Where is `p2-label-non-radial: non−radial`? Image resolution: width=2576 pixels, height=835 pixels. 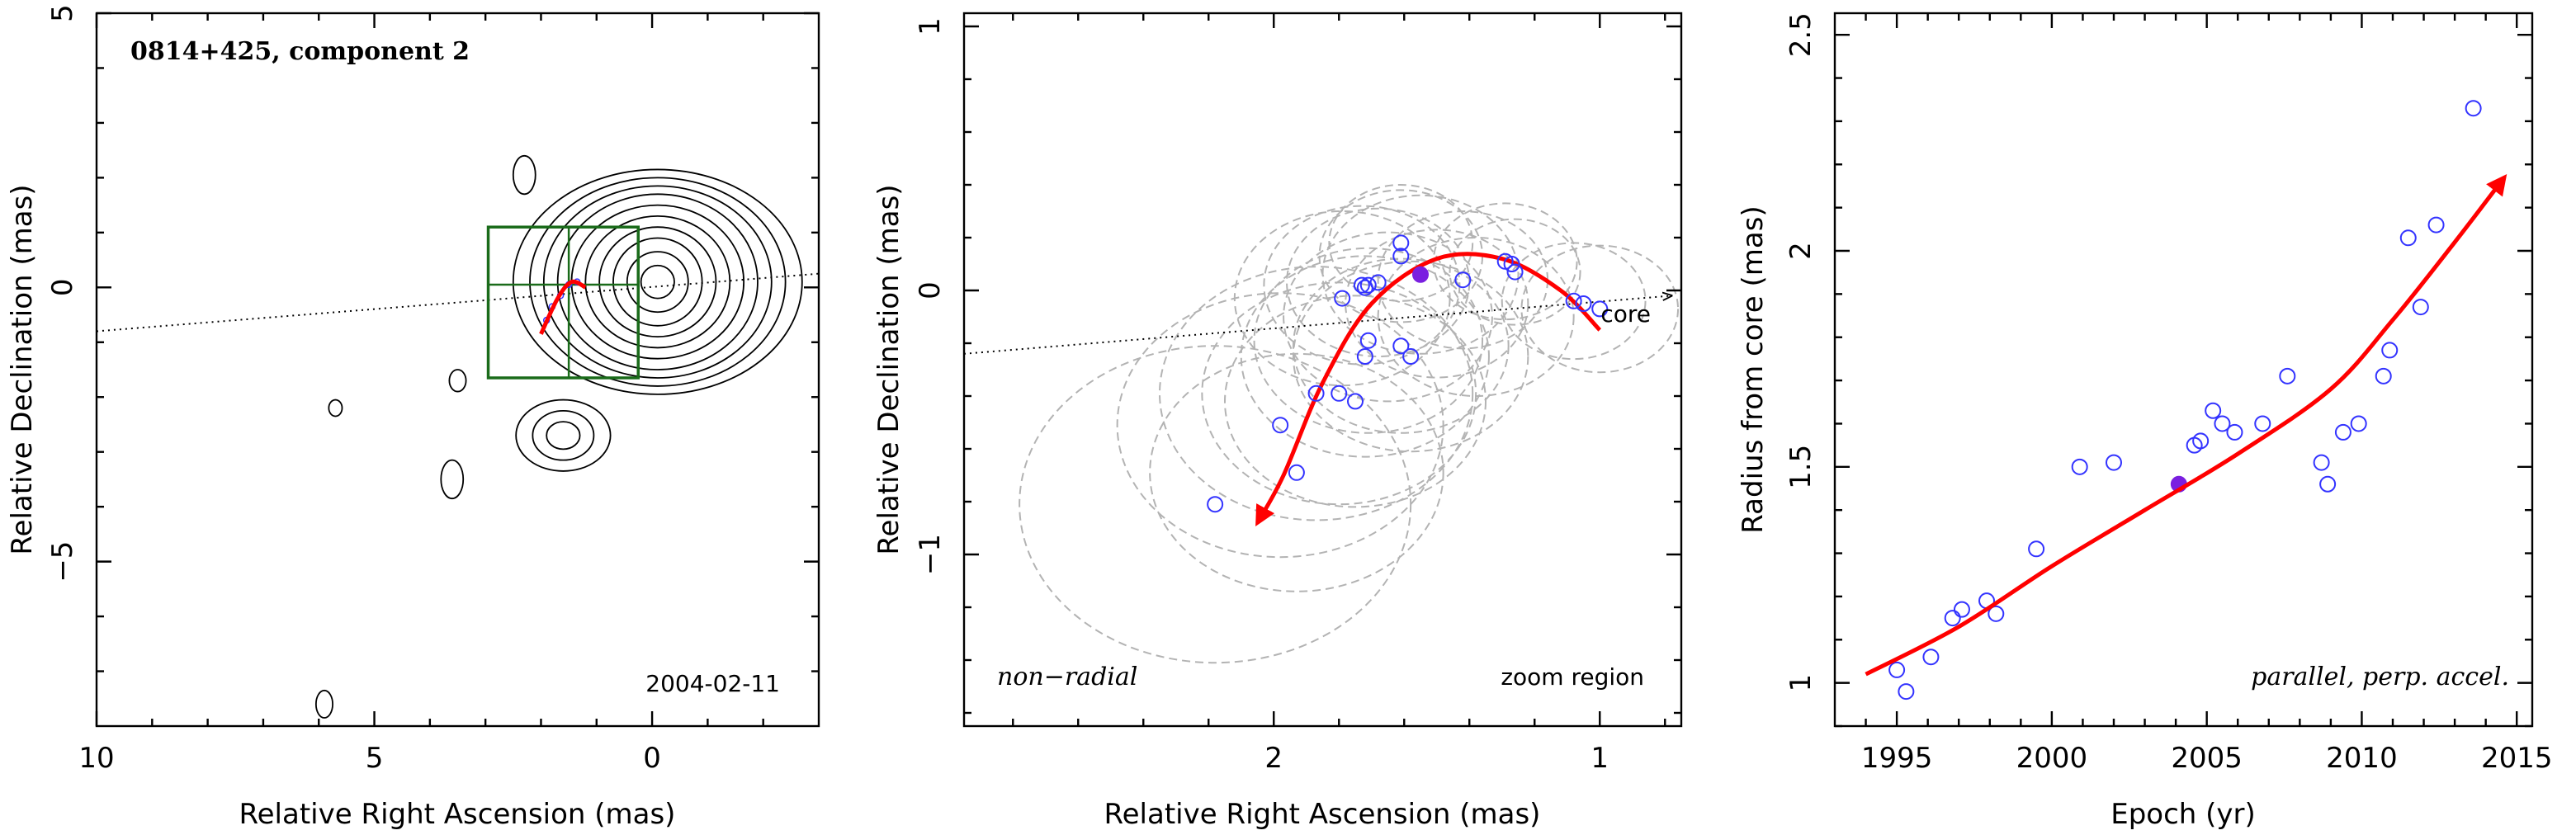 p2-label-non-radial: non−radial is located at coordinates (1067, 677).